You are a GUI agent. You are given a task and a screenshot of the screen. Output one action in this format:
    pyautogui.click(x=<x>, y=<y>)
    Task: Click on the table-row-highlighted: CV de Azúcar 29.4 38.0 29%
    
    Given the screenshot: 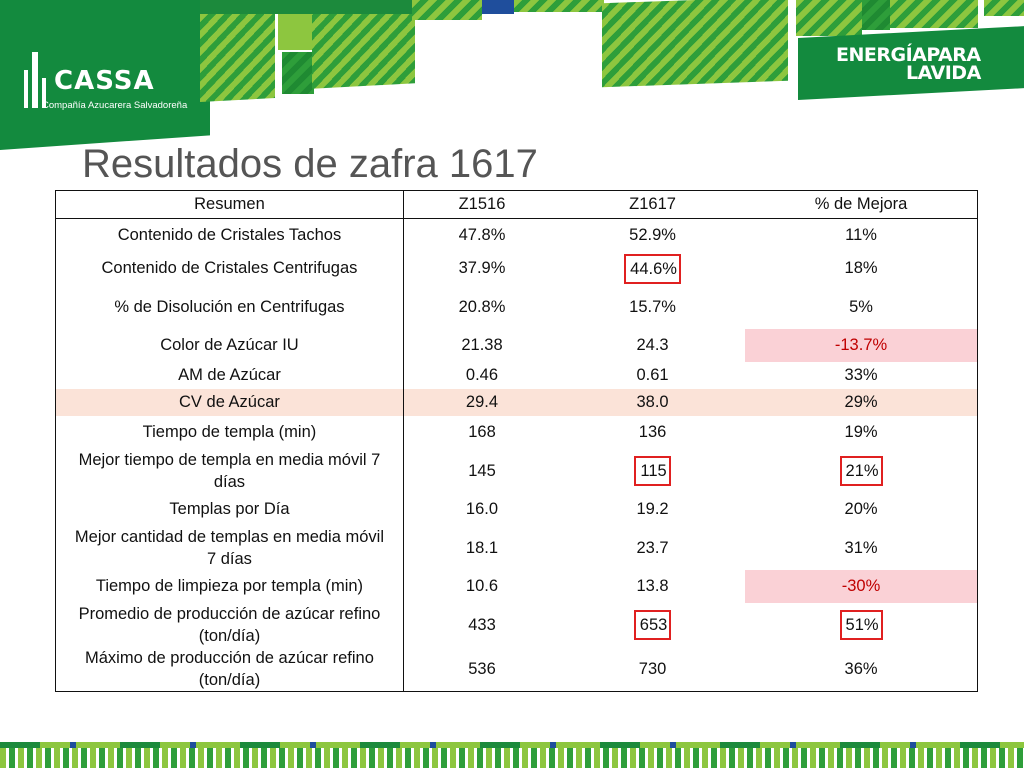 What is the action you would take?
    pyautogui.click(x=516, y=402)
    